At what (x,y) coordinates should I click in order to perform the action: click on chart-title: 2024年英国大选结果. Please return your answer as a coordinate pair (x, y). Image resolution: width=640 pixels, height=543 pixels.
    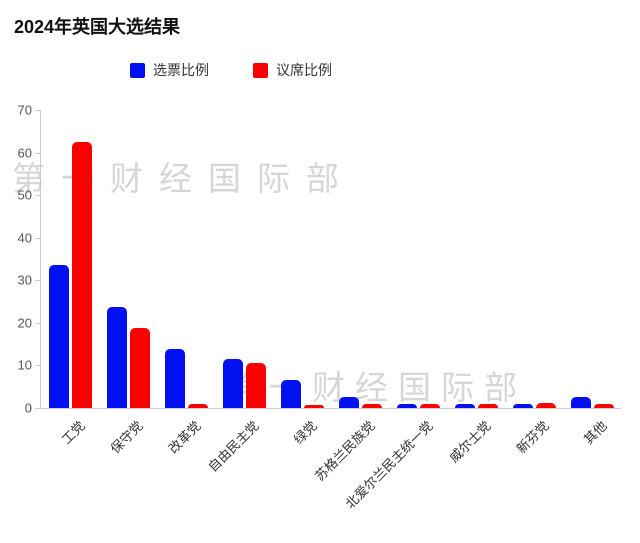
    Looking at the image, I should click on (97, 27).